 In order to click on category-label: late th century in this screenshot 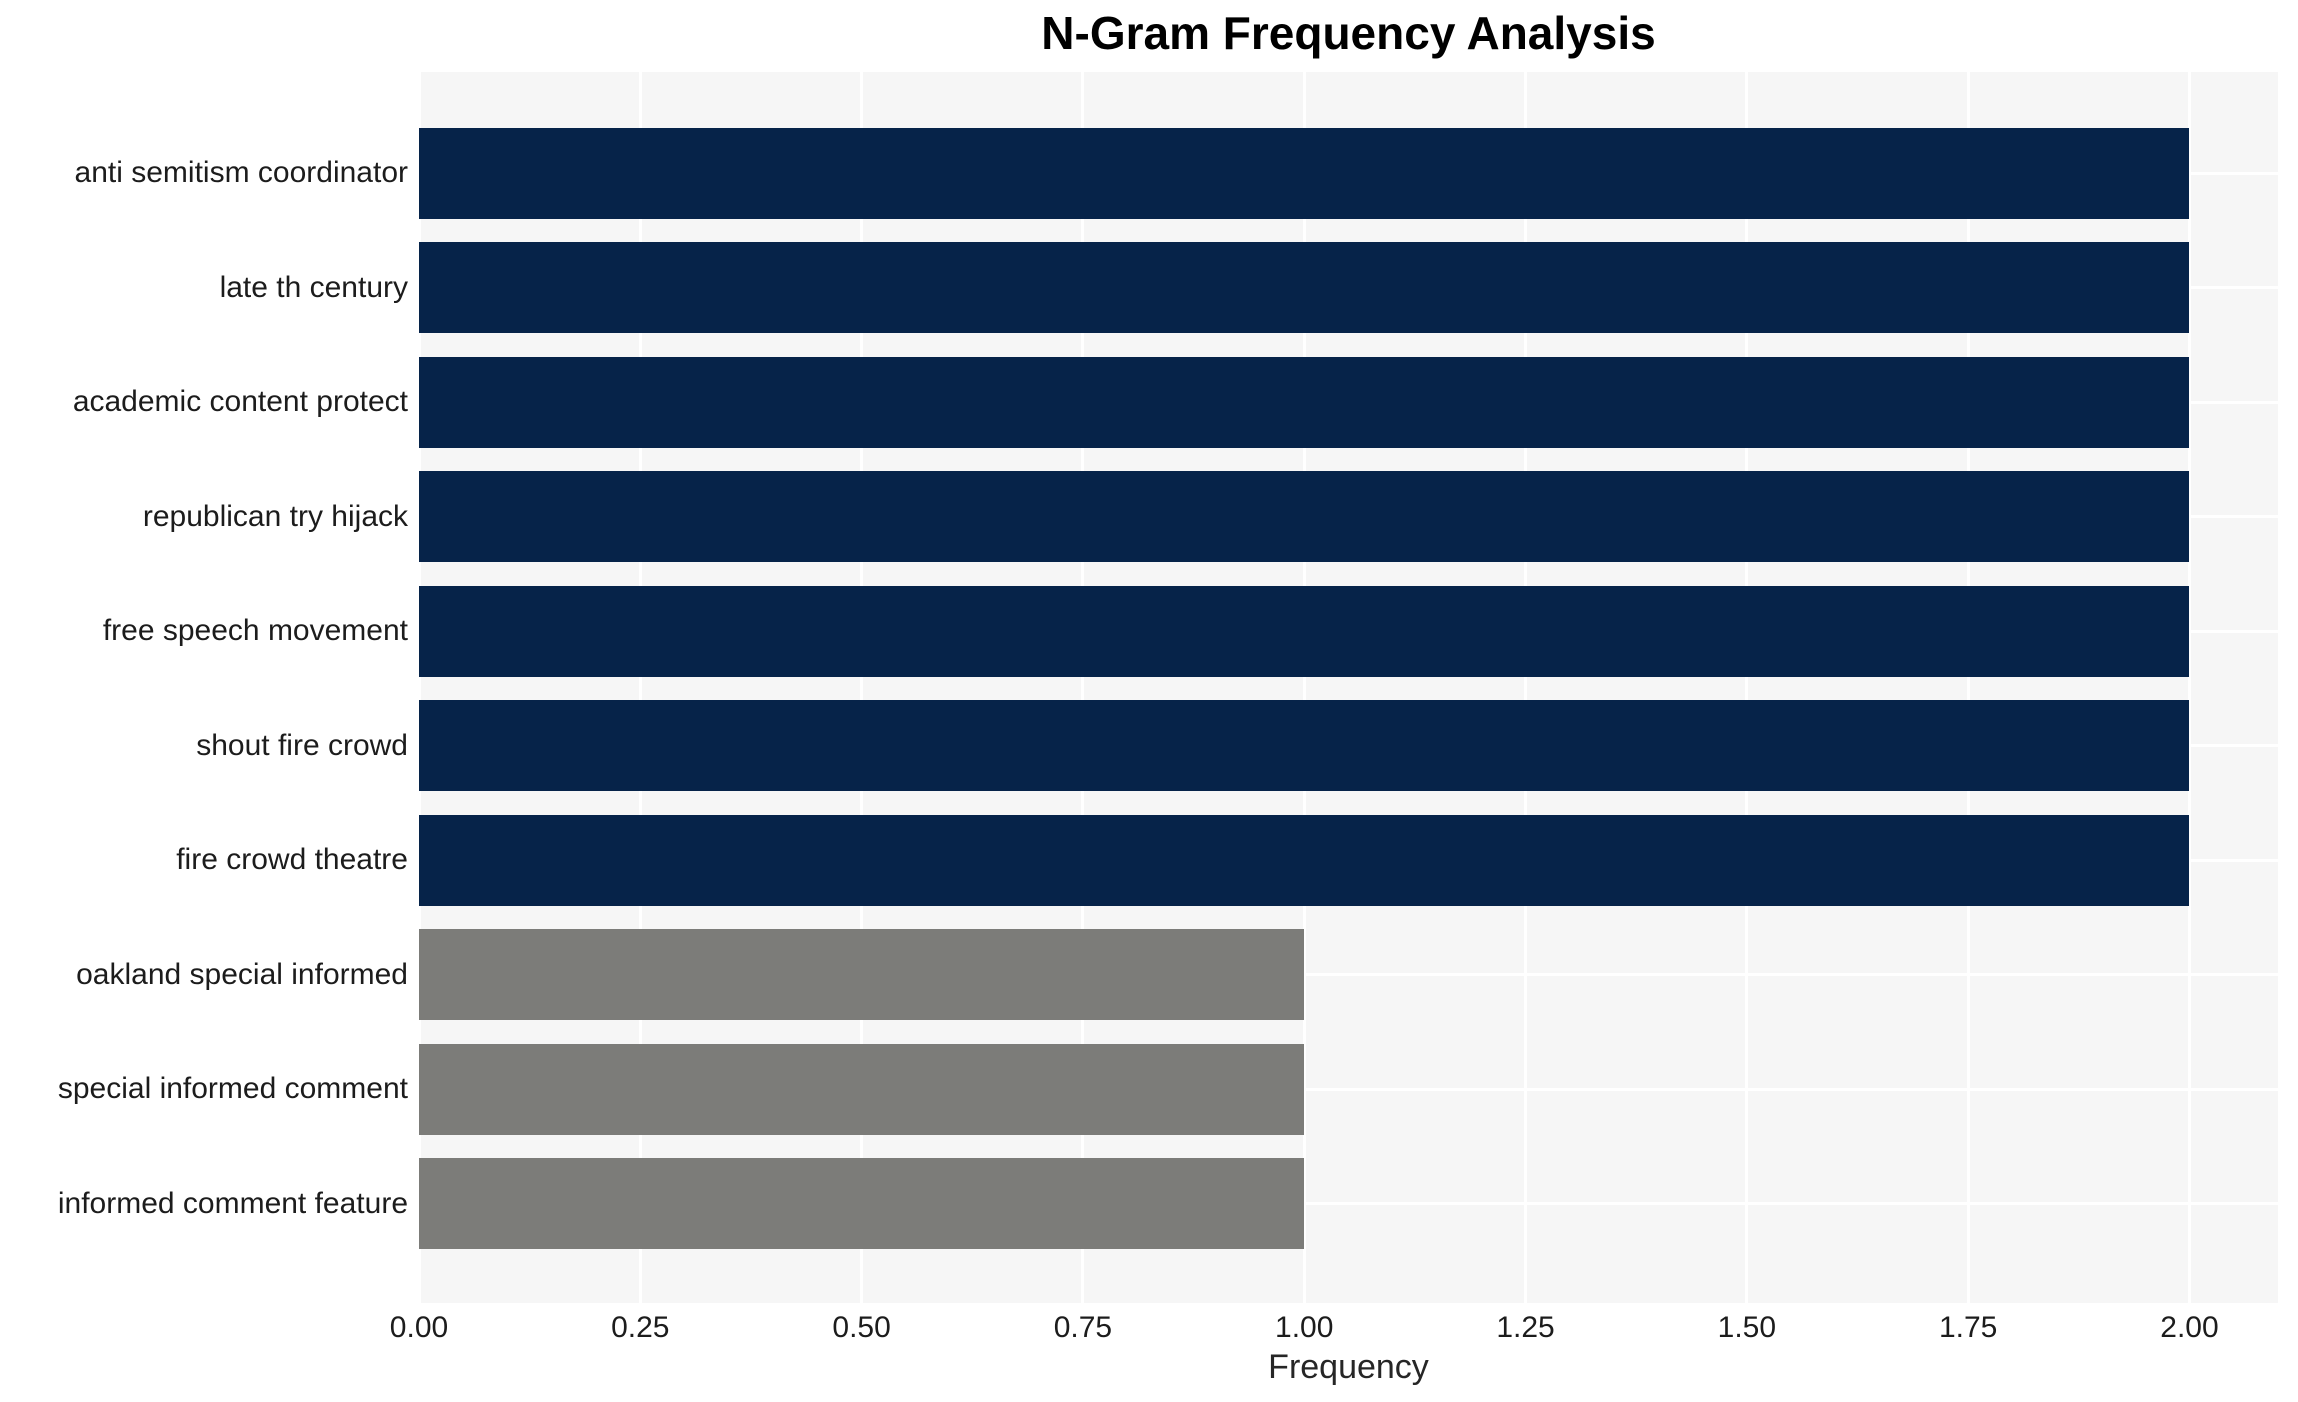, I will do `click(313, 287)`.